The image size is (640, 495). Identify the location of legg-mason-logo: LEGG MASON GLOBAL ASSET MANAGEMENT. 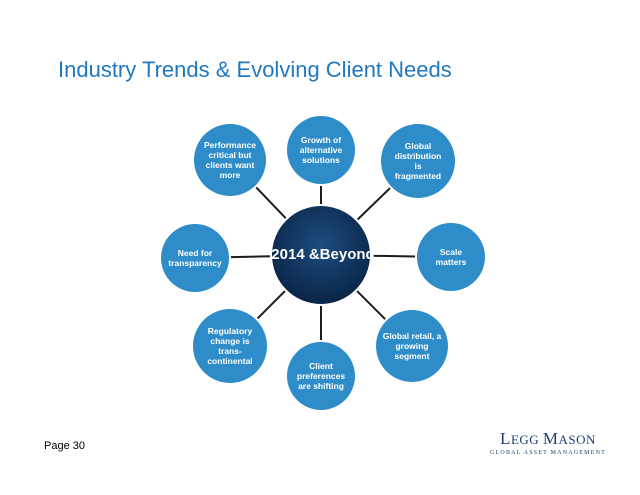
(548, 442).